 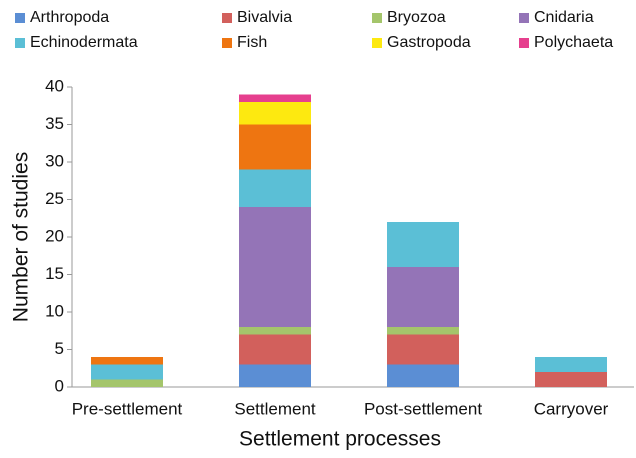 I want to click on legend-label: Echinodermata, so click(x=84, y=42).